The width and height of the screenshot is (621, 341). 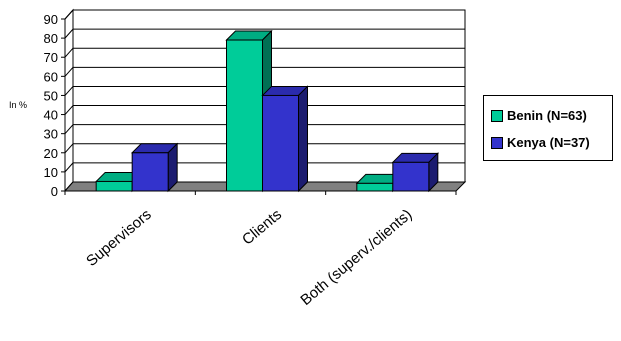 I want to click on y-tick-label: 20, so click(x=51, y=153).